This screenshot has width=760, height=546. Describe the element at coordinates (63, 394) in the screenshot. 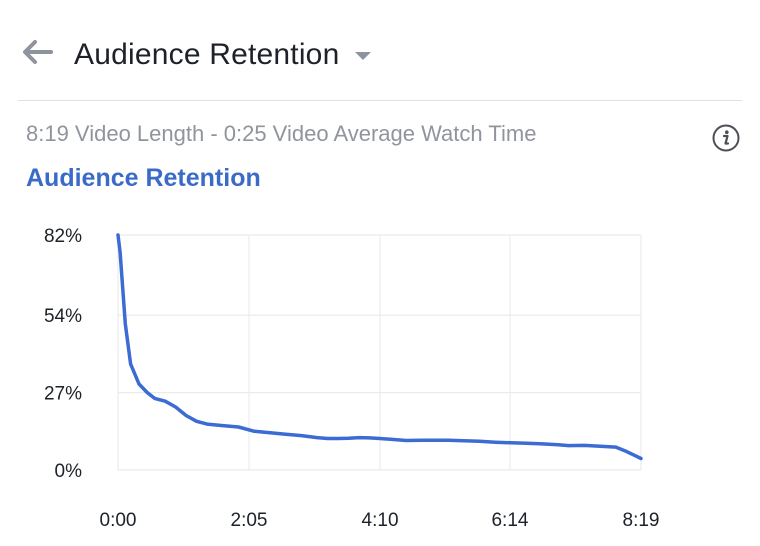

I see `y-tick-label: 27%` at that location.